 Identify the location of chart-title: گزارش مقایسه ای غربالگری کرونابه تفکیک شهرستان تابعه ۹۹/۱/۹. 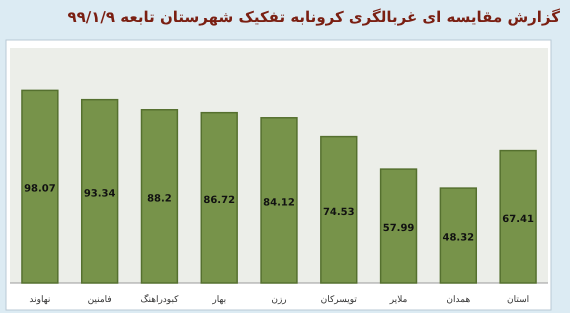
(313, 17).